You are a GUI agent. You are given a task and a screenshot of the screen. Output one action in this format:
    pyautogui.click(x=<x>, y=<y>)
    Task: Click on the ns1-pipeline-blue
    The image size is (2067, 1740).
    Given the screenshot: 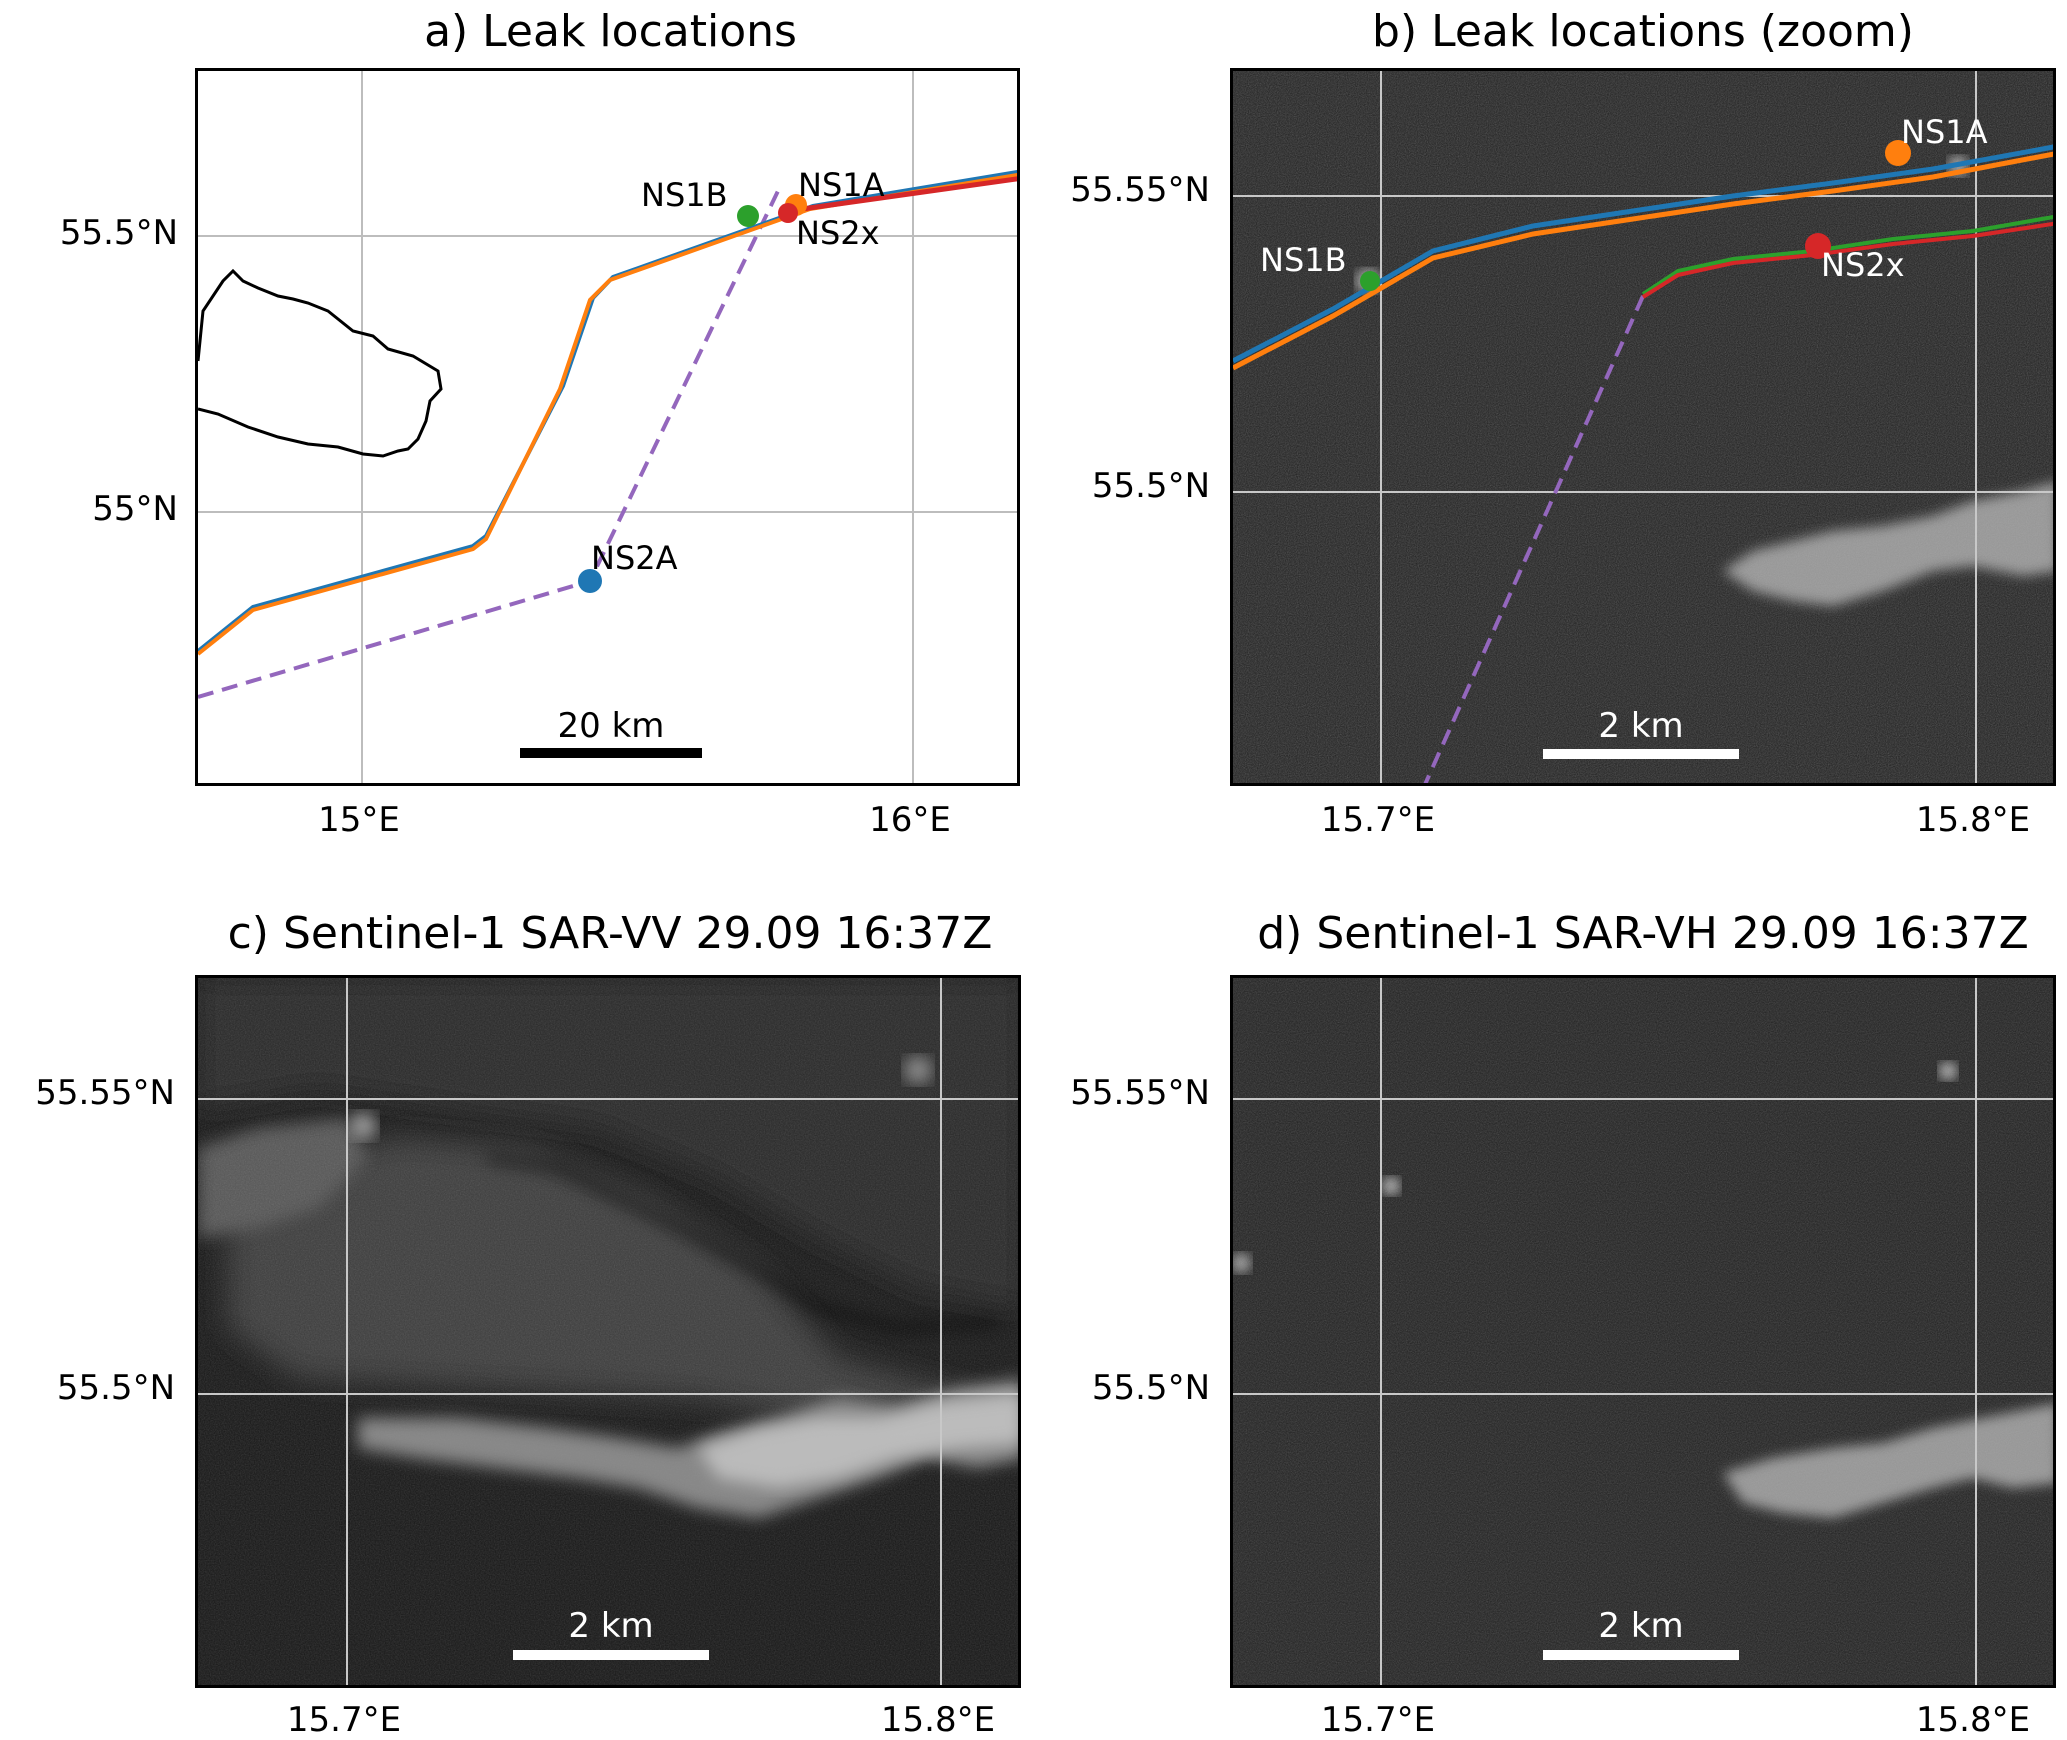 What is the action you would take?
    pyautogui.click(x=607, y=411)
    